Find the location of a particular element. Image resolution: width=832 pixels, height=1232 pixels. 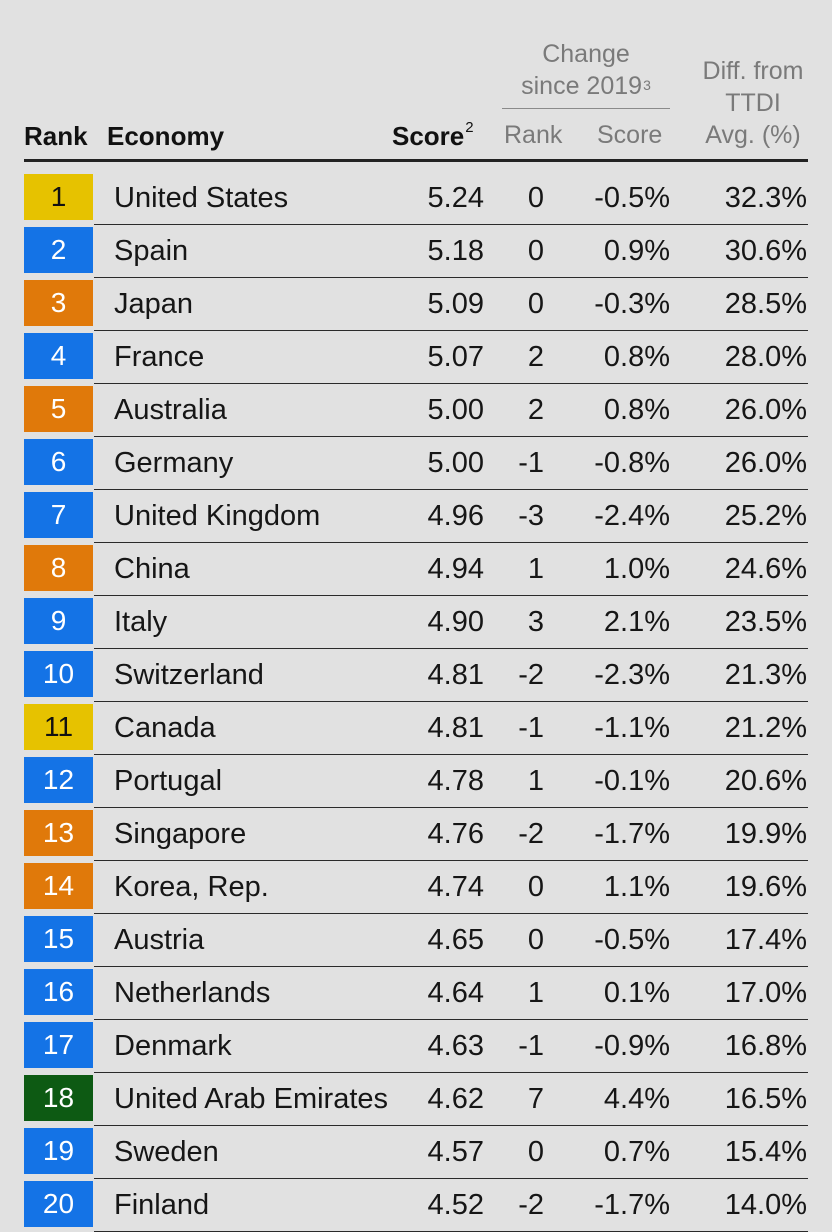

table-row: 2 Spain 5.18 0 0.9% 30.6% is located at coordinates (416, 251).